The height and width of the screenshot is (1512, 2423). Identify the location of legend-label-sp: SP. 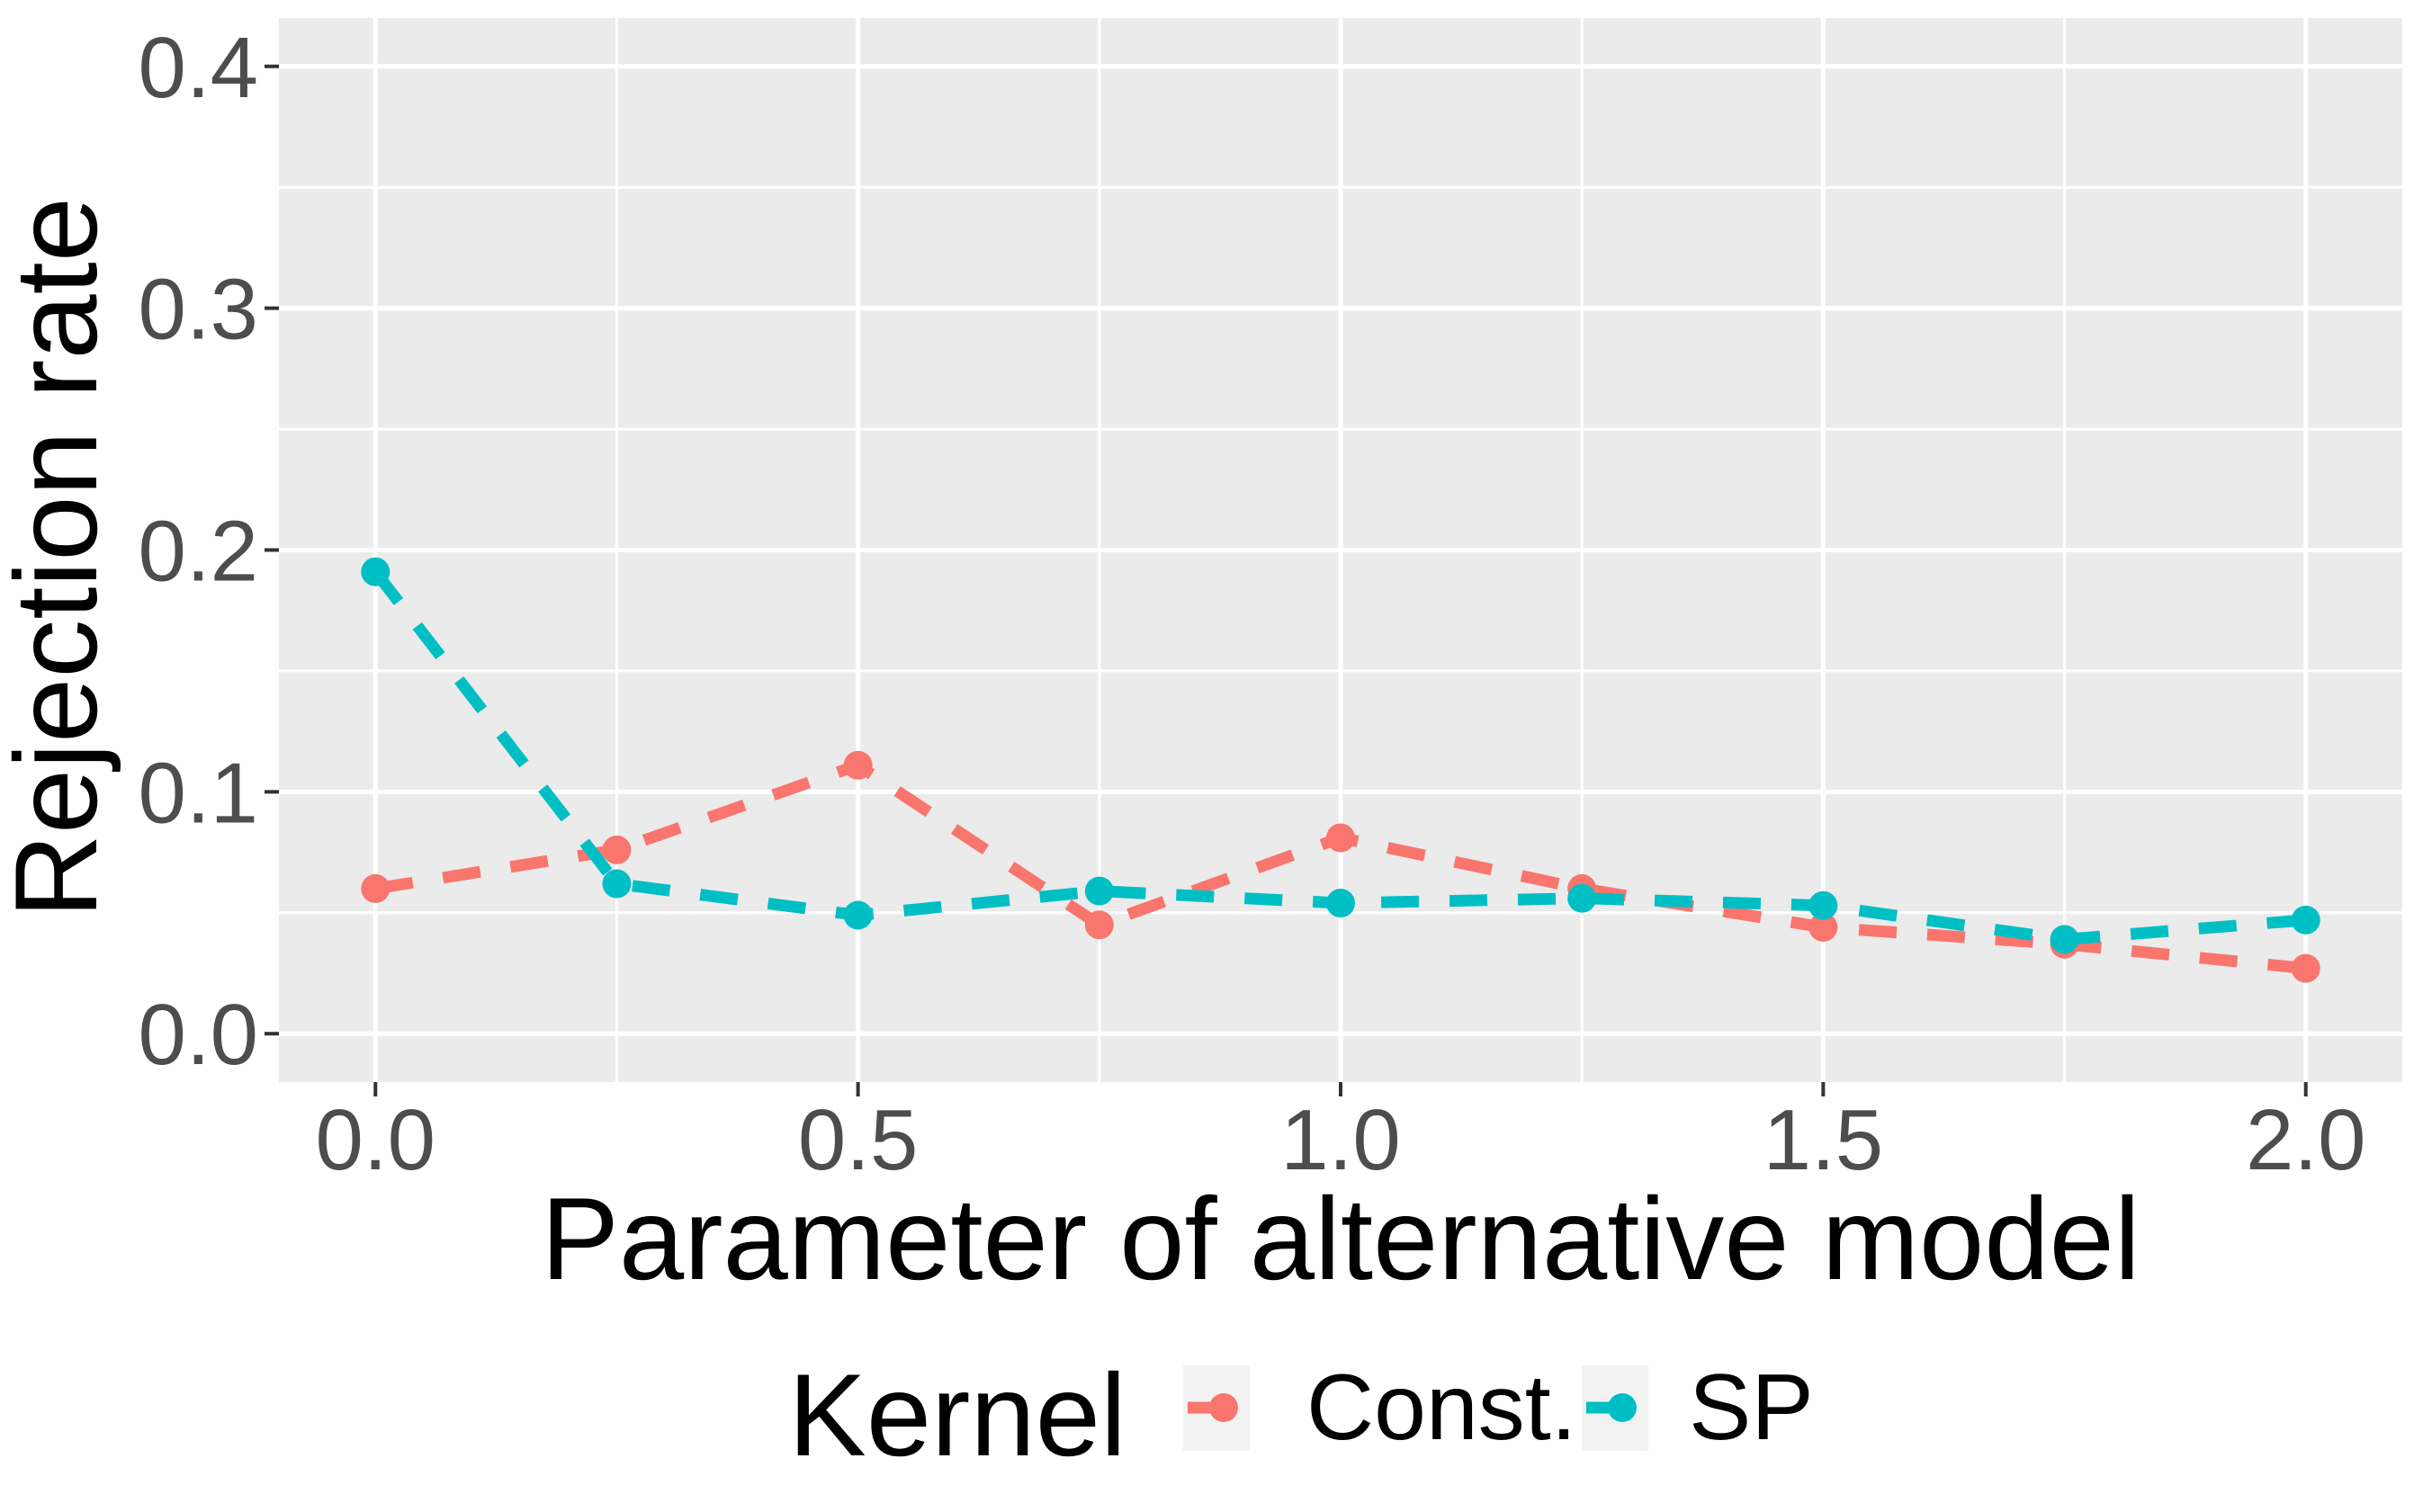
(1751, 1407).